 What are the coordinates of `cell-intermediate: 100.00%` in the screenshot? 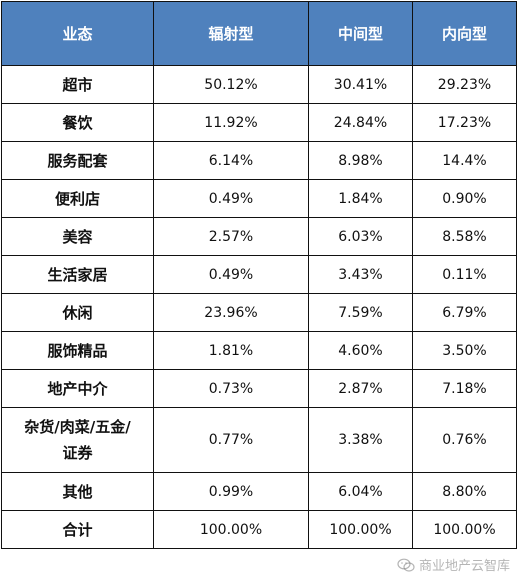 It's located at (360, 529).